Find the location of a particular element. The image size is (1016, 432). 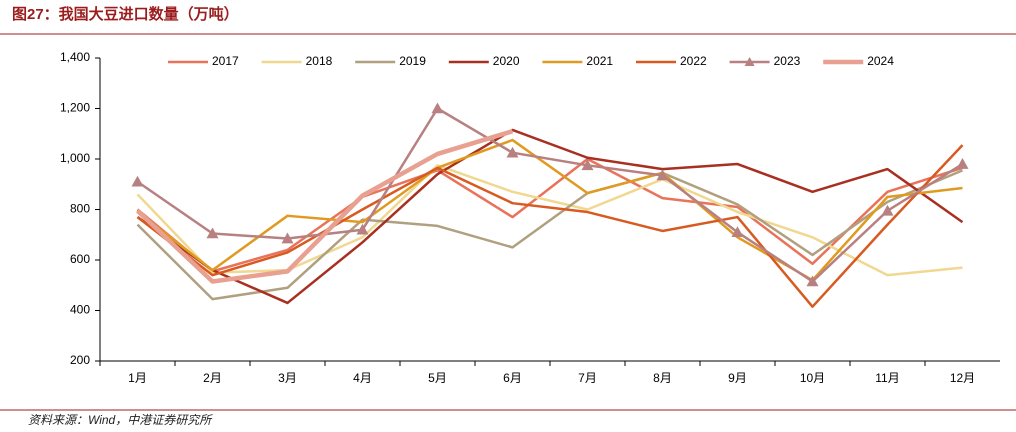

x-tick-label: 12月 is located at coordinates (962, 378).